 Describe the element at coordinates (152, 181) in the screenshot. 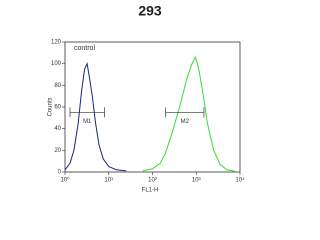

I see `x-tick-label: 10²` at that location.